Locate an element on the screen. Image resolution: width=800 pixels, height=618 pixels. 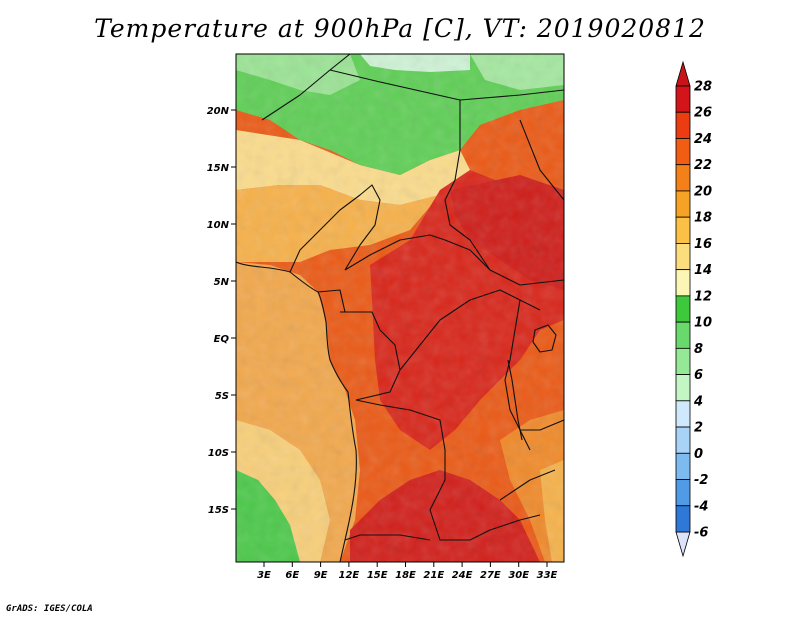
lat-tick-label: 5N is located at coordinates (222, 282).